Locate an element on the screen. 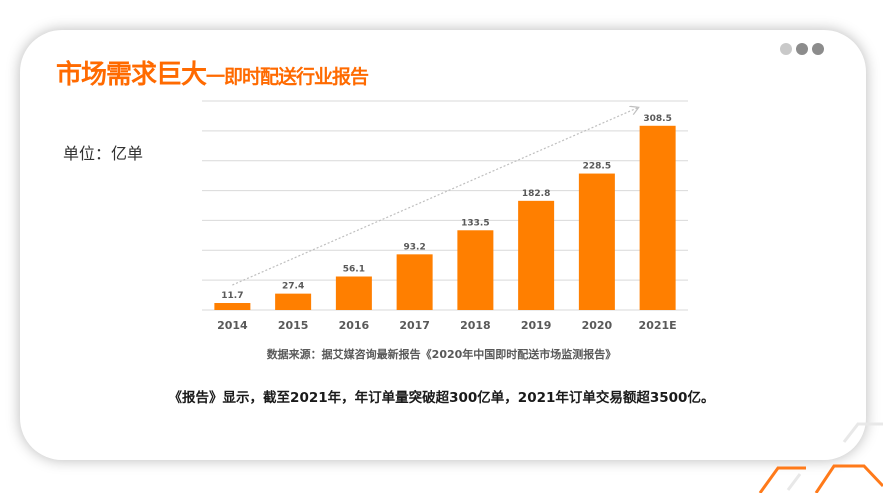 This screenshot has width=883, height=493. data-label: 56.1 is located at coordinates (354, 270).